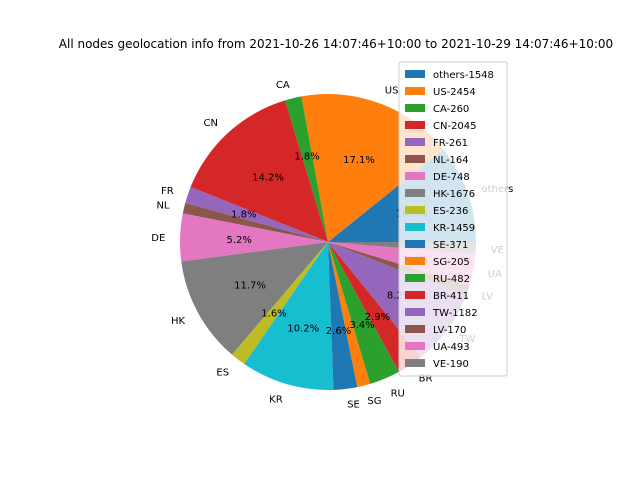  I want to click on slice-label-se: SE, so click(353, 405).